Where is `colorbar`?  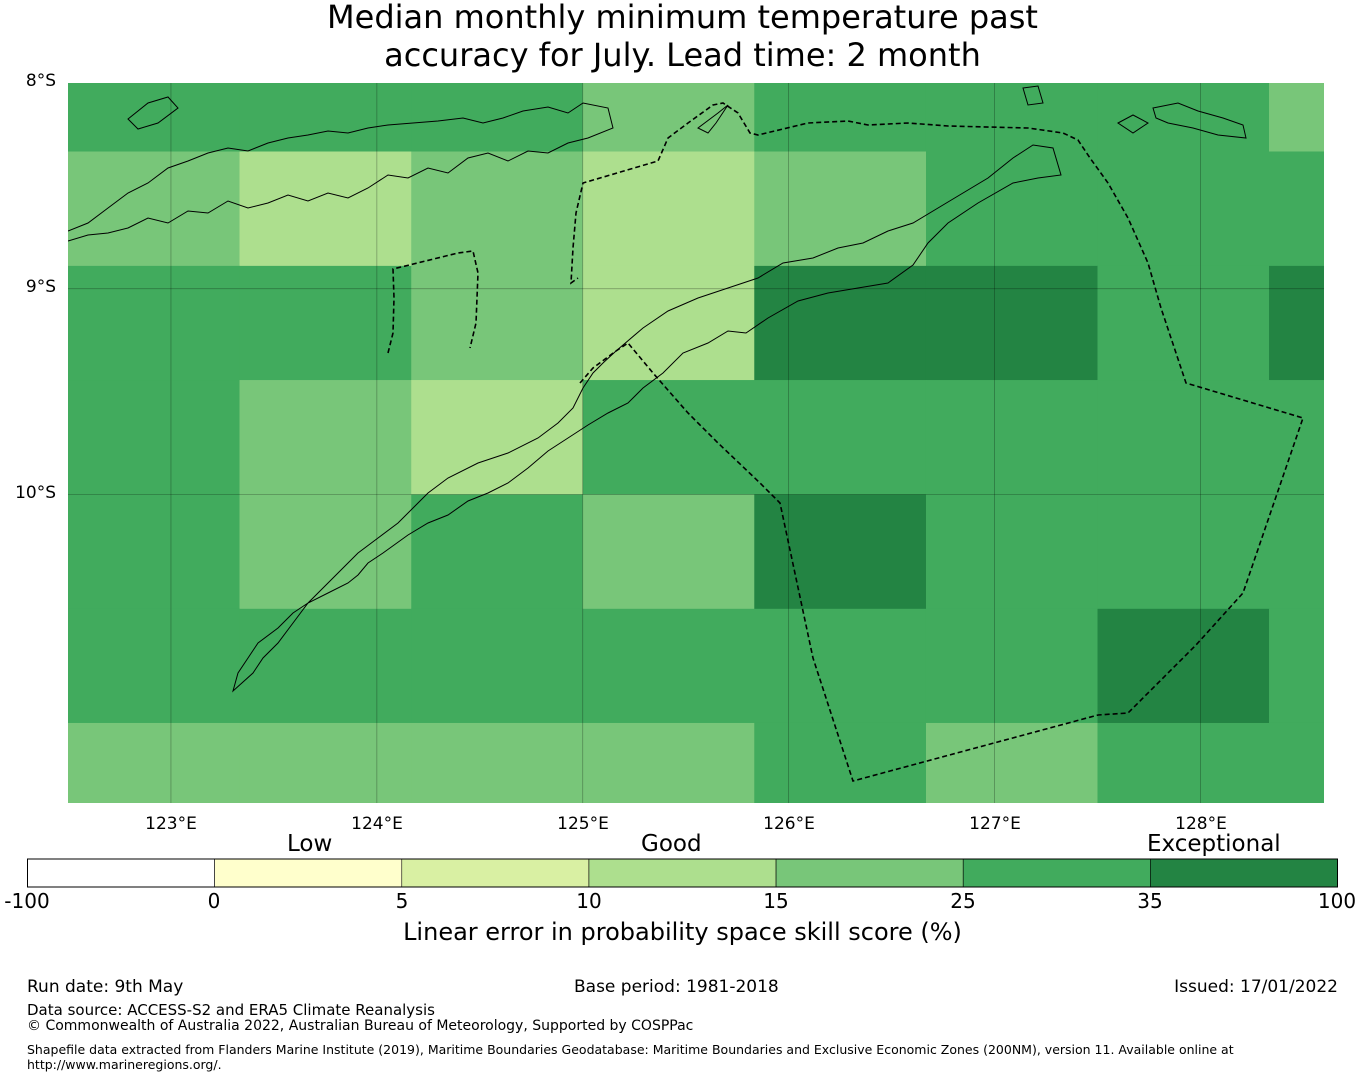 colorbar is located at coordinates (682, 873).